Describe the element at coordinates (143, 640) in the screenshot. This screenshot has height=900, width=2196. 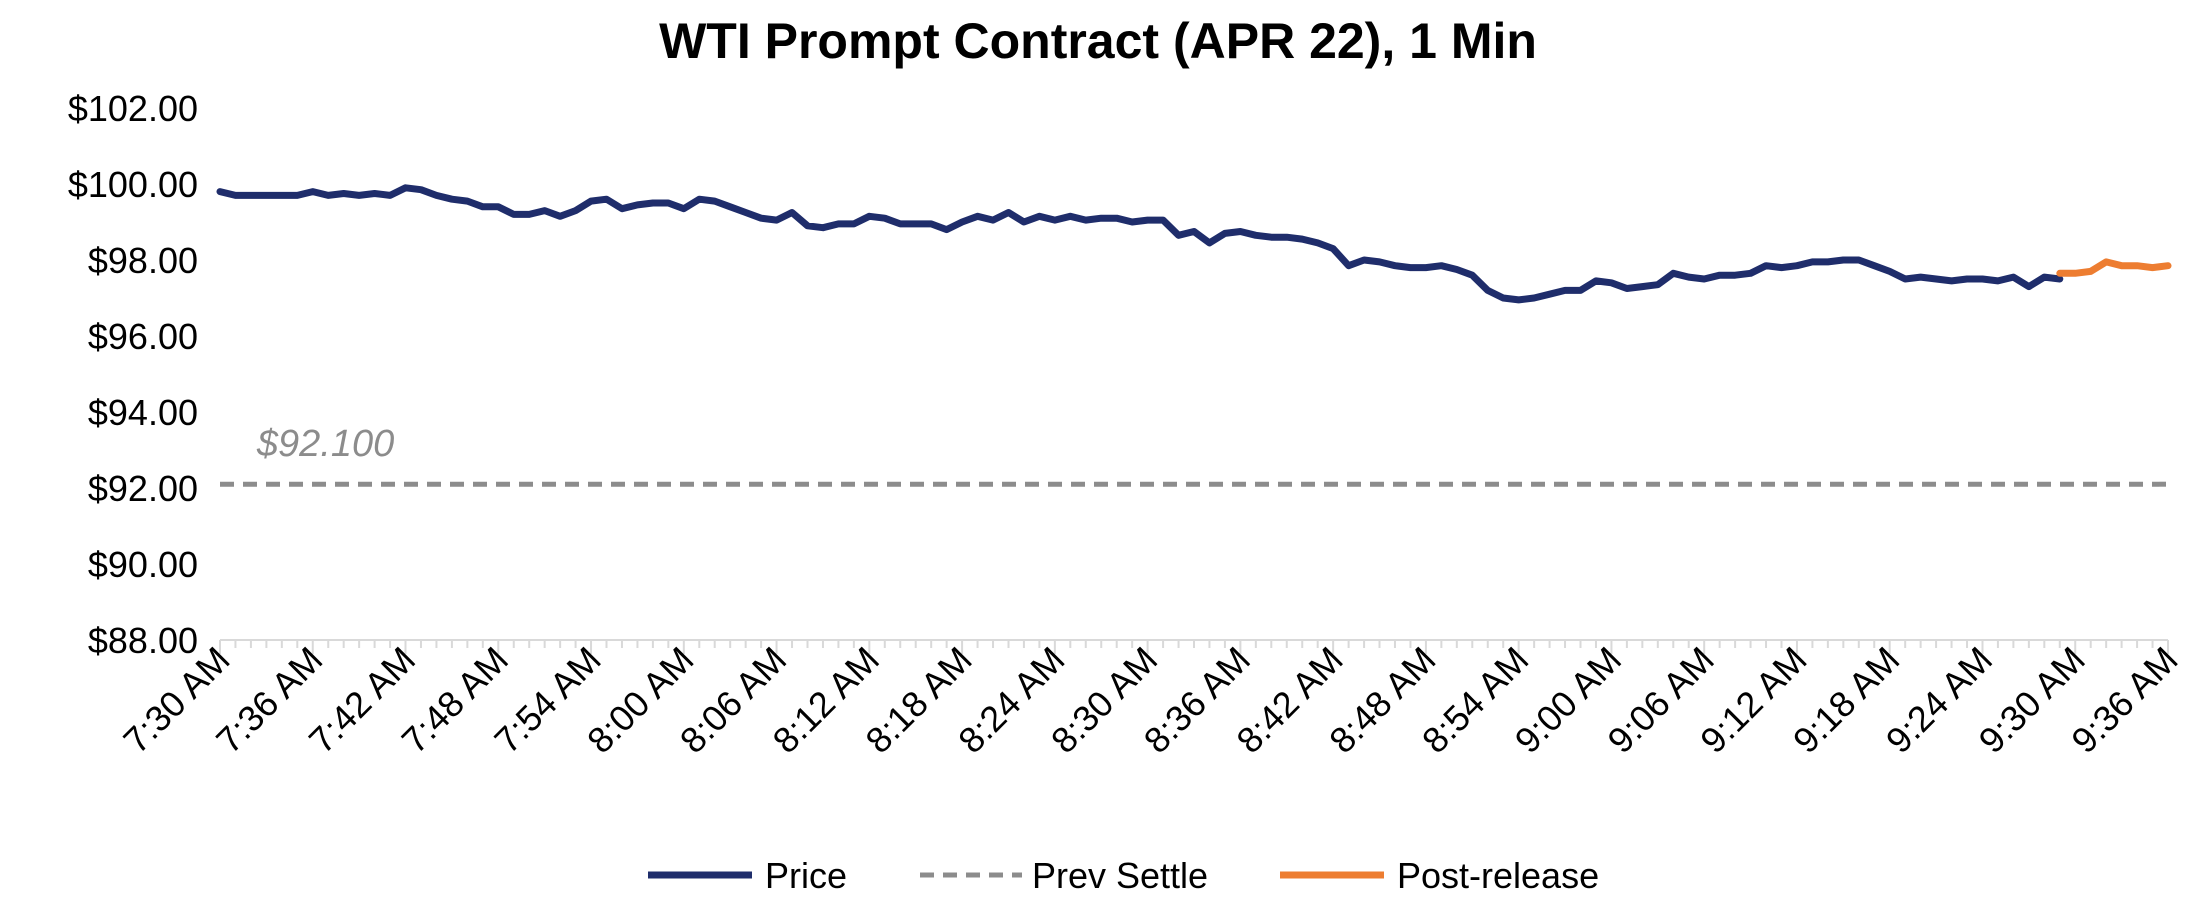
I see `y-tick-label: $88.00` at that location.